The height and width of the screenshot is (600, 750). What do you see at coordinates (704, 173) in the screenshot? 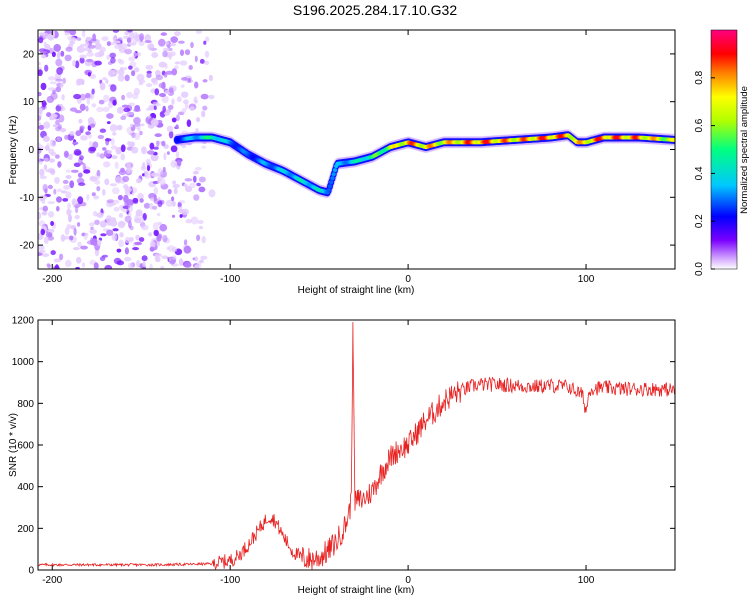
I see `colorbar-ticks: 0.0 0.2 0.4 0.6 0.8` at bounding box center [704, 173].